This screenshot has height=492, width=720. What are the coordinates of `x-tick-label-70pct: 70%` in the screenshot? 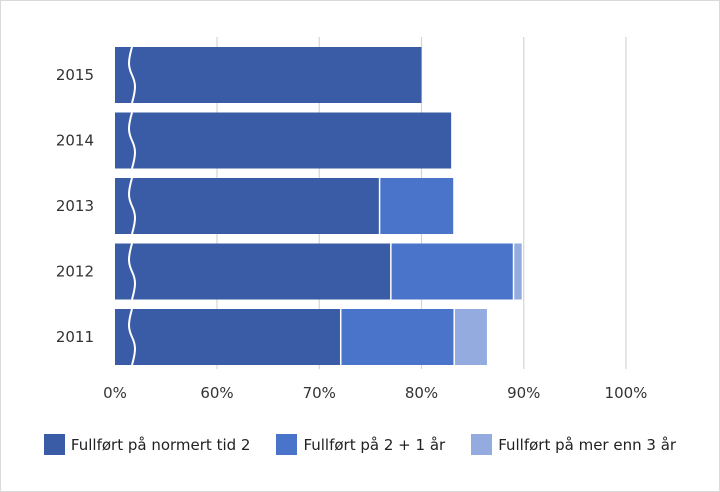 It's located at (319, 393).